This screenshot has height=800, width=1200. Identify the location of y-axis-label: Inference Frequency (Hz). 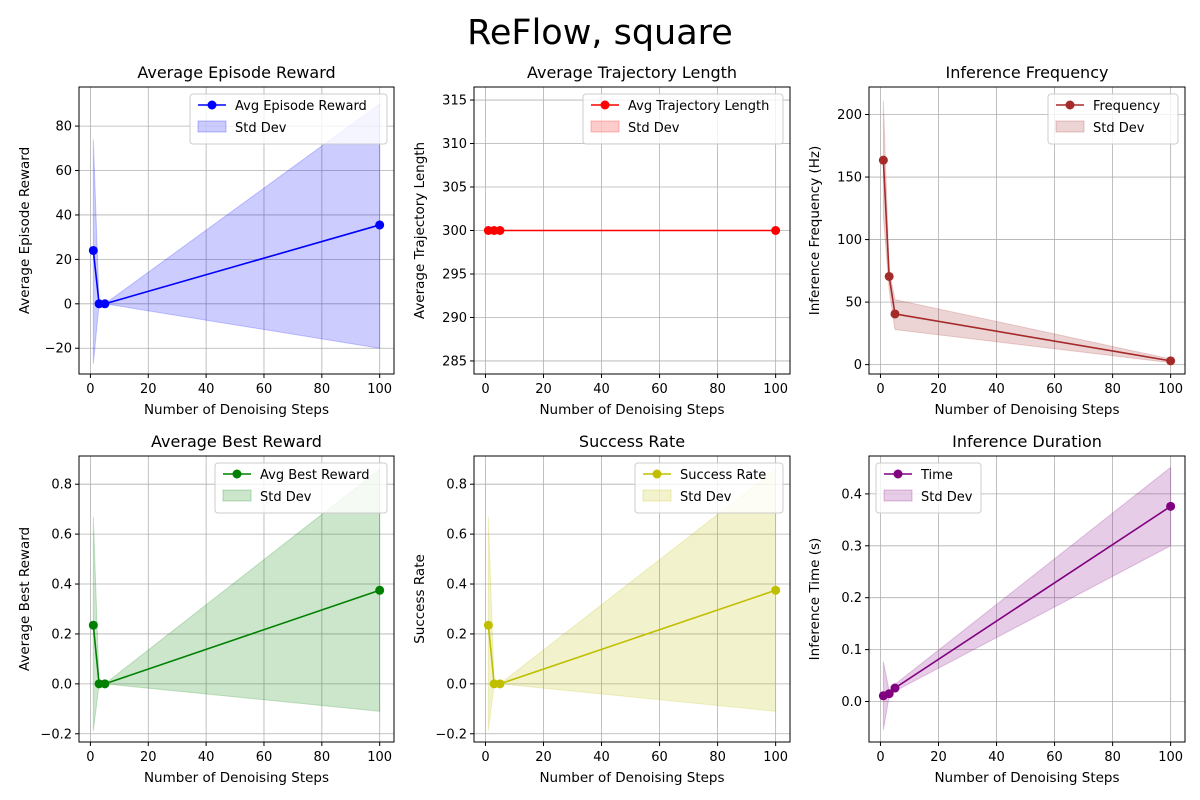
(815, 231).